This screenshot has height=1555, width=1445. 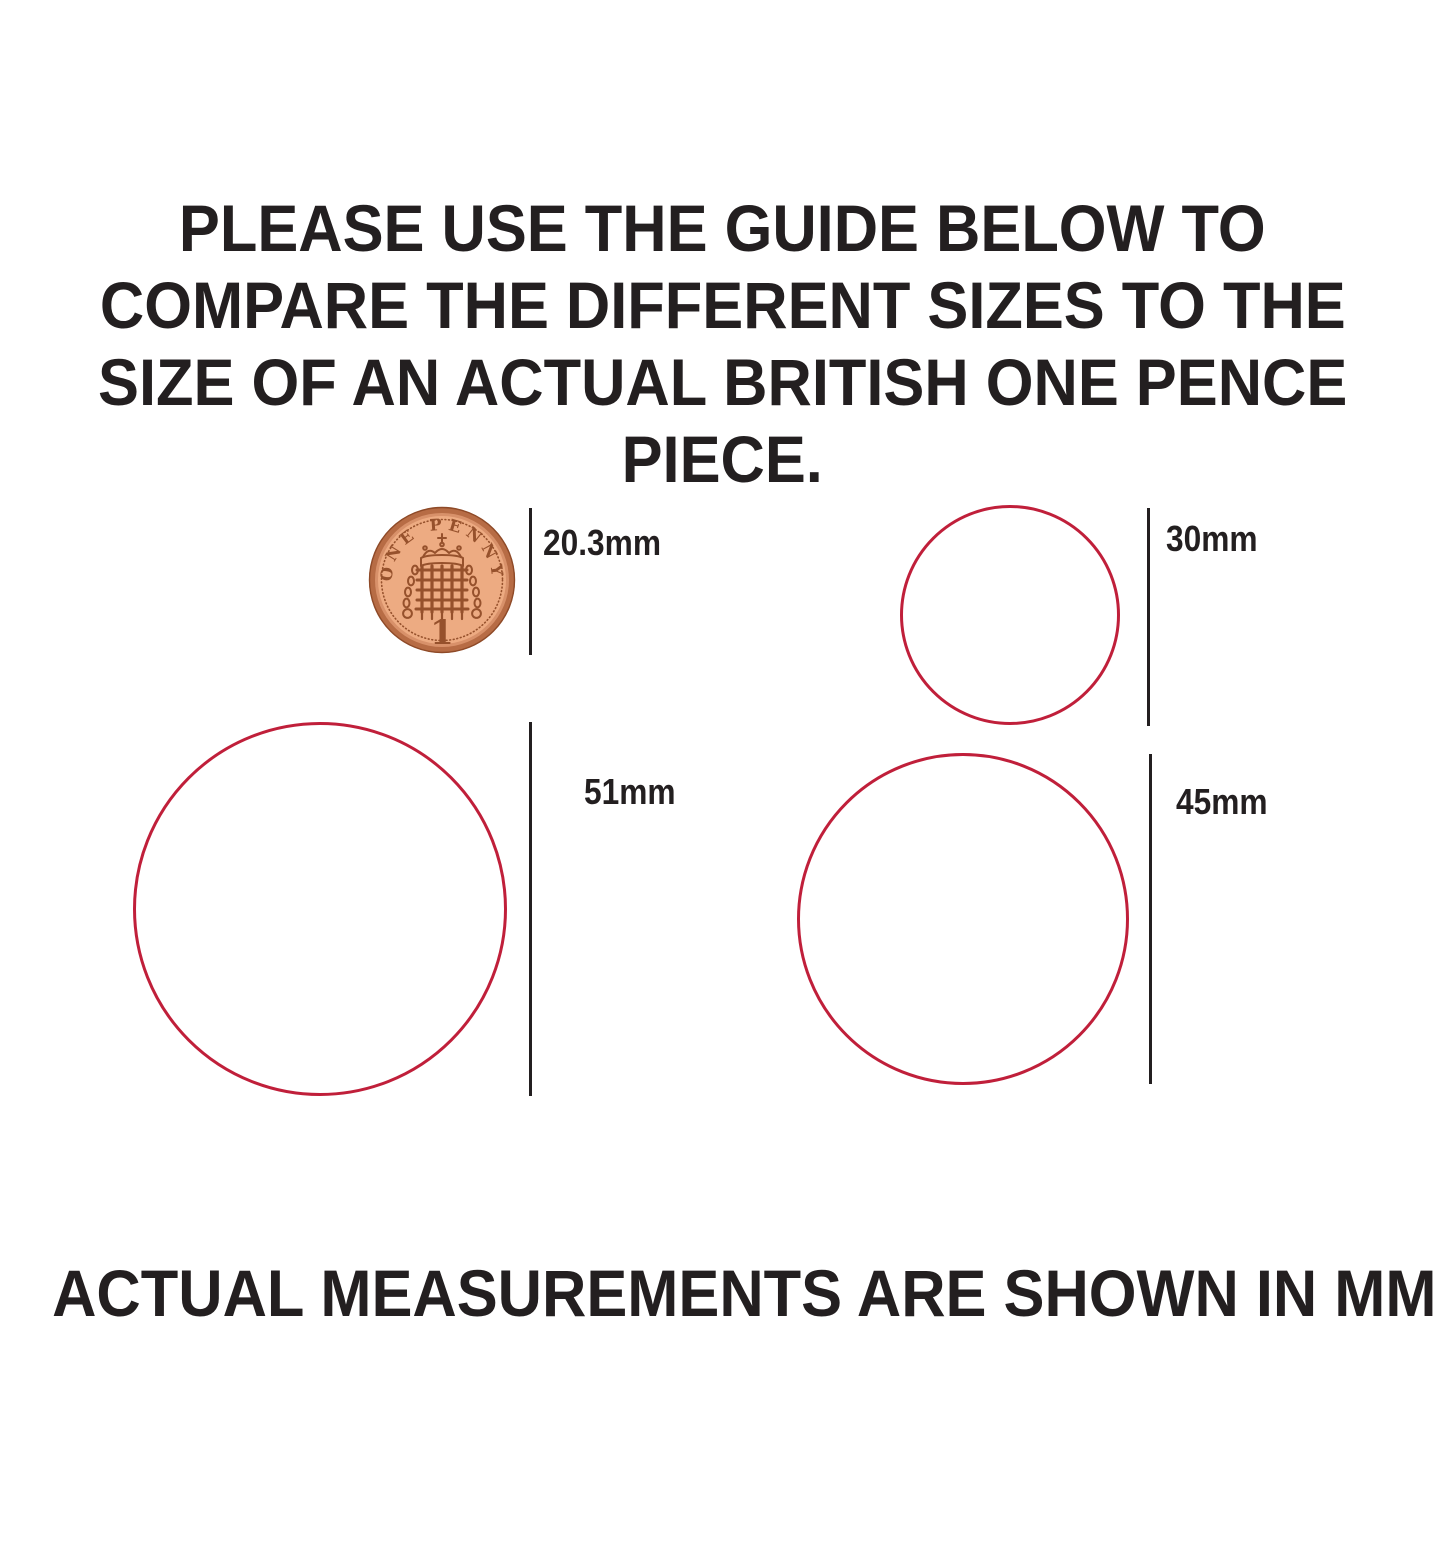 I want to click on crown-band, so click(x=442, y=560).